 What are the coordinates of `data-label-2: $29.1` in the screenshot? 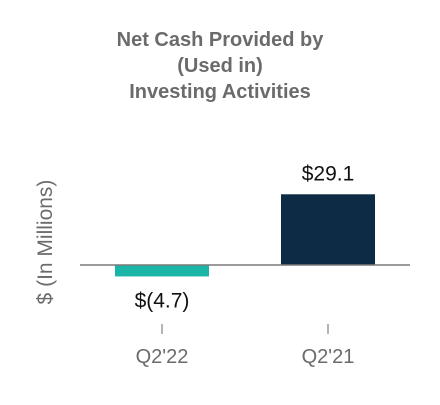 It's located at (328, 173).